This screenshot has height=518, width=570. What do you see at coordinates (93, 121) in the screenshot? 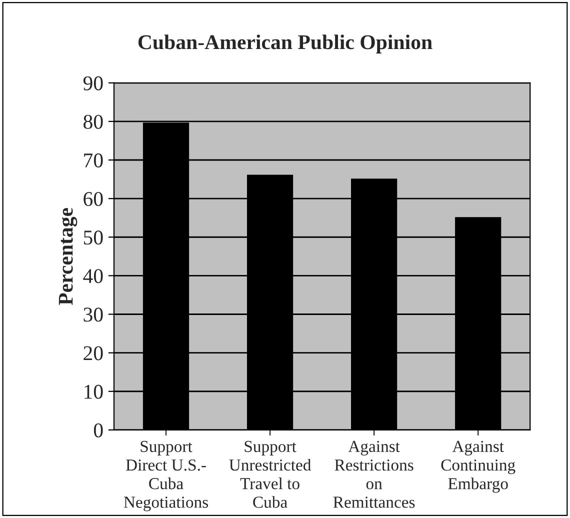
I see `y-tick-label: 80` at bounding box center [93, 121].